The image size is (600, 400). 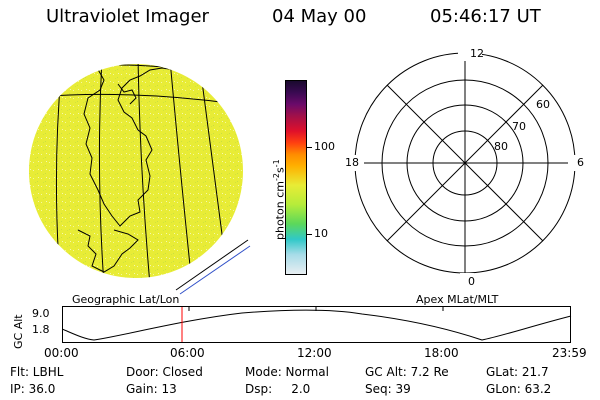 I want to click on colorbar-unit-label: photon cm-2s-1, so click(x=279, y=199).